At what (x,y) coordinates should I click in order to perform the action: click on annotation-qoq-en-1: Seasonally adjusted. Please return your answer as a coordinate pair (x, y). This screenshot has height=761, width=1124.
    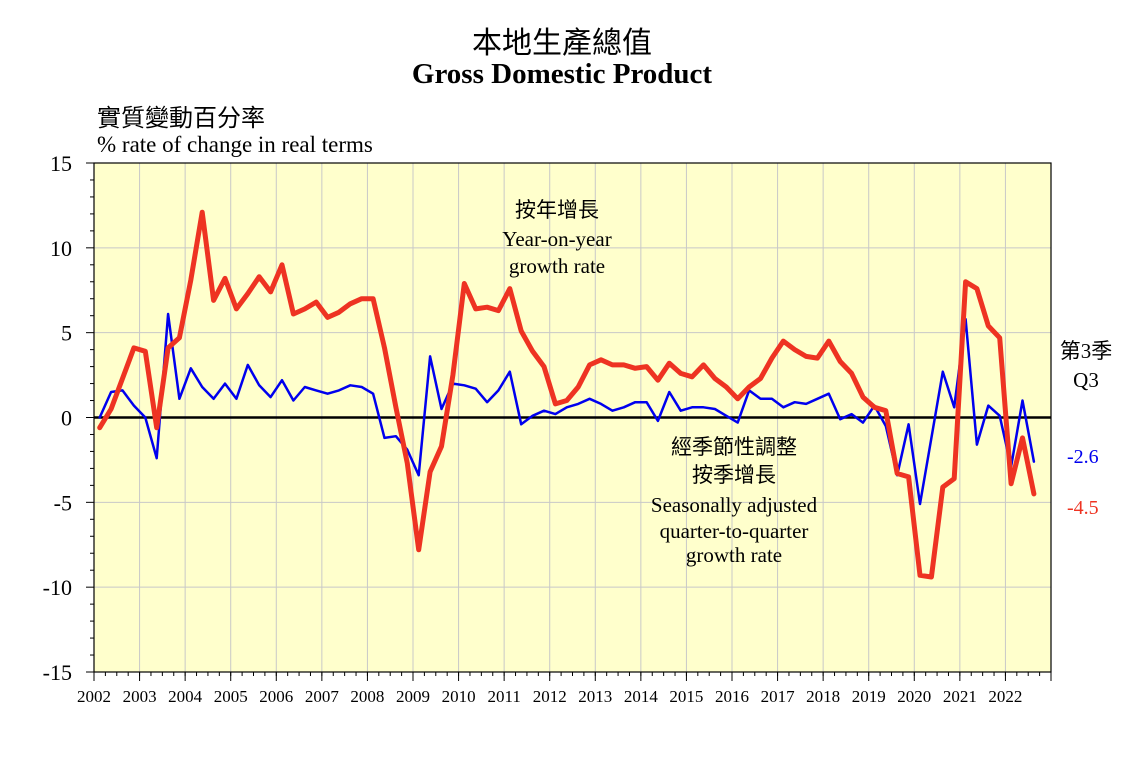
    Looking at the image, I should click on (734, 505).